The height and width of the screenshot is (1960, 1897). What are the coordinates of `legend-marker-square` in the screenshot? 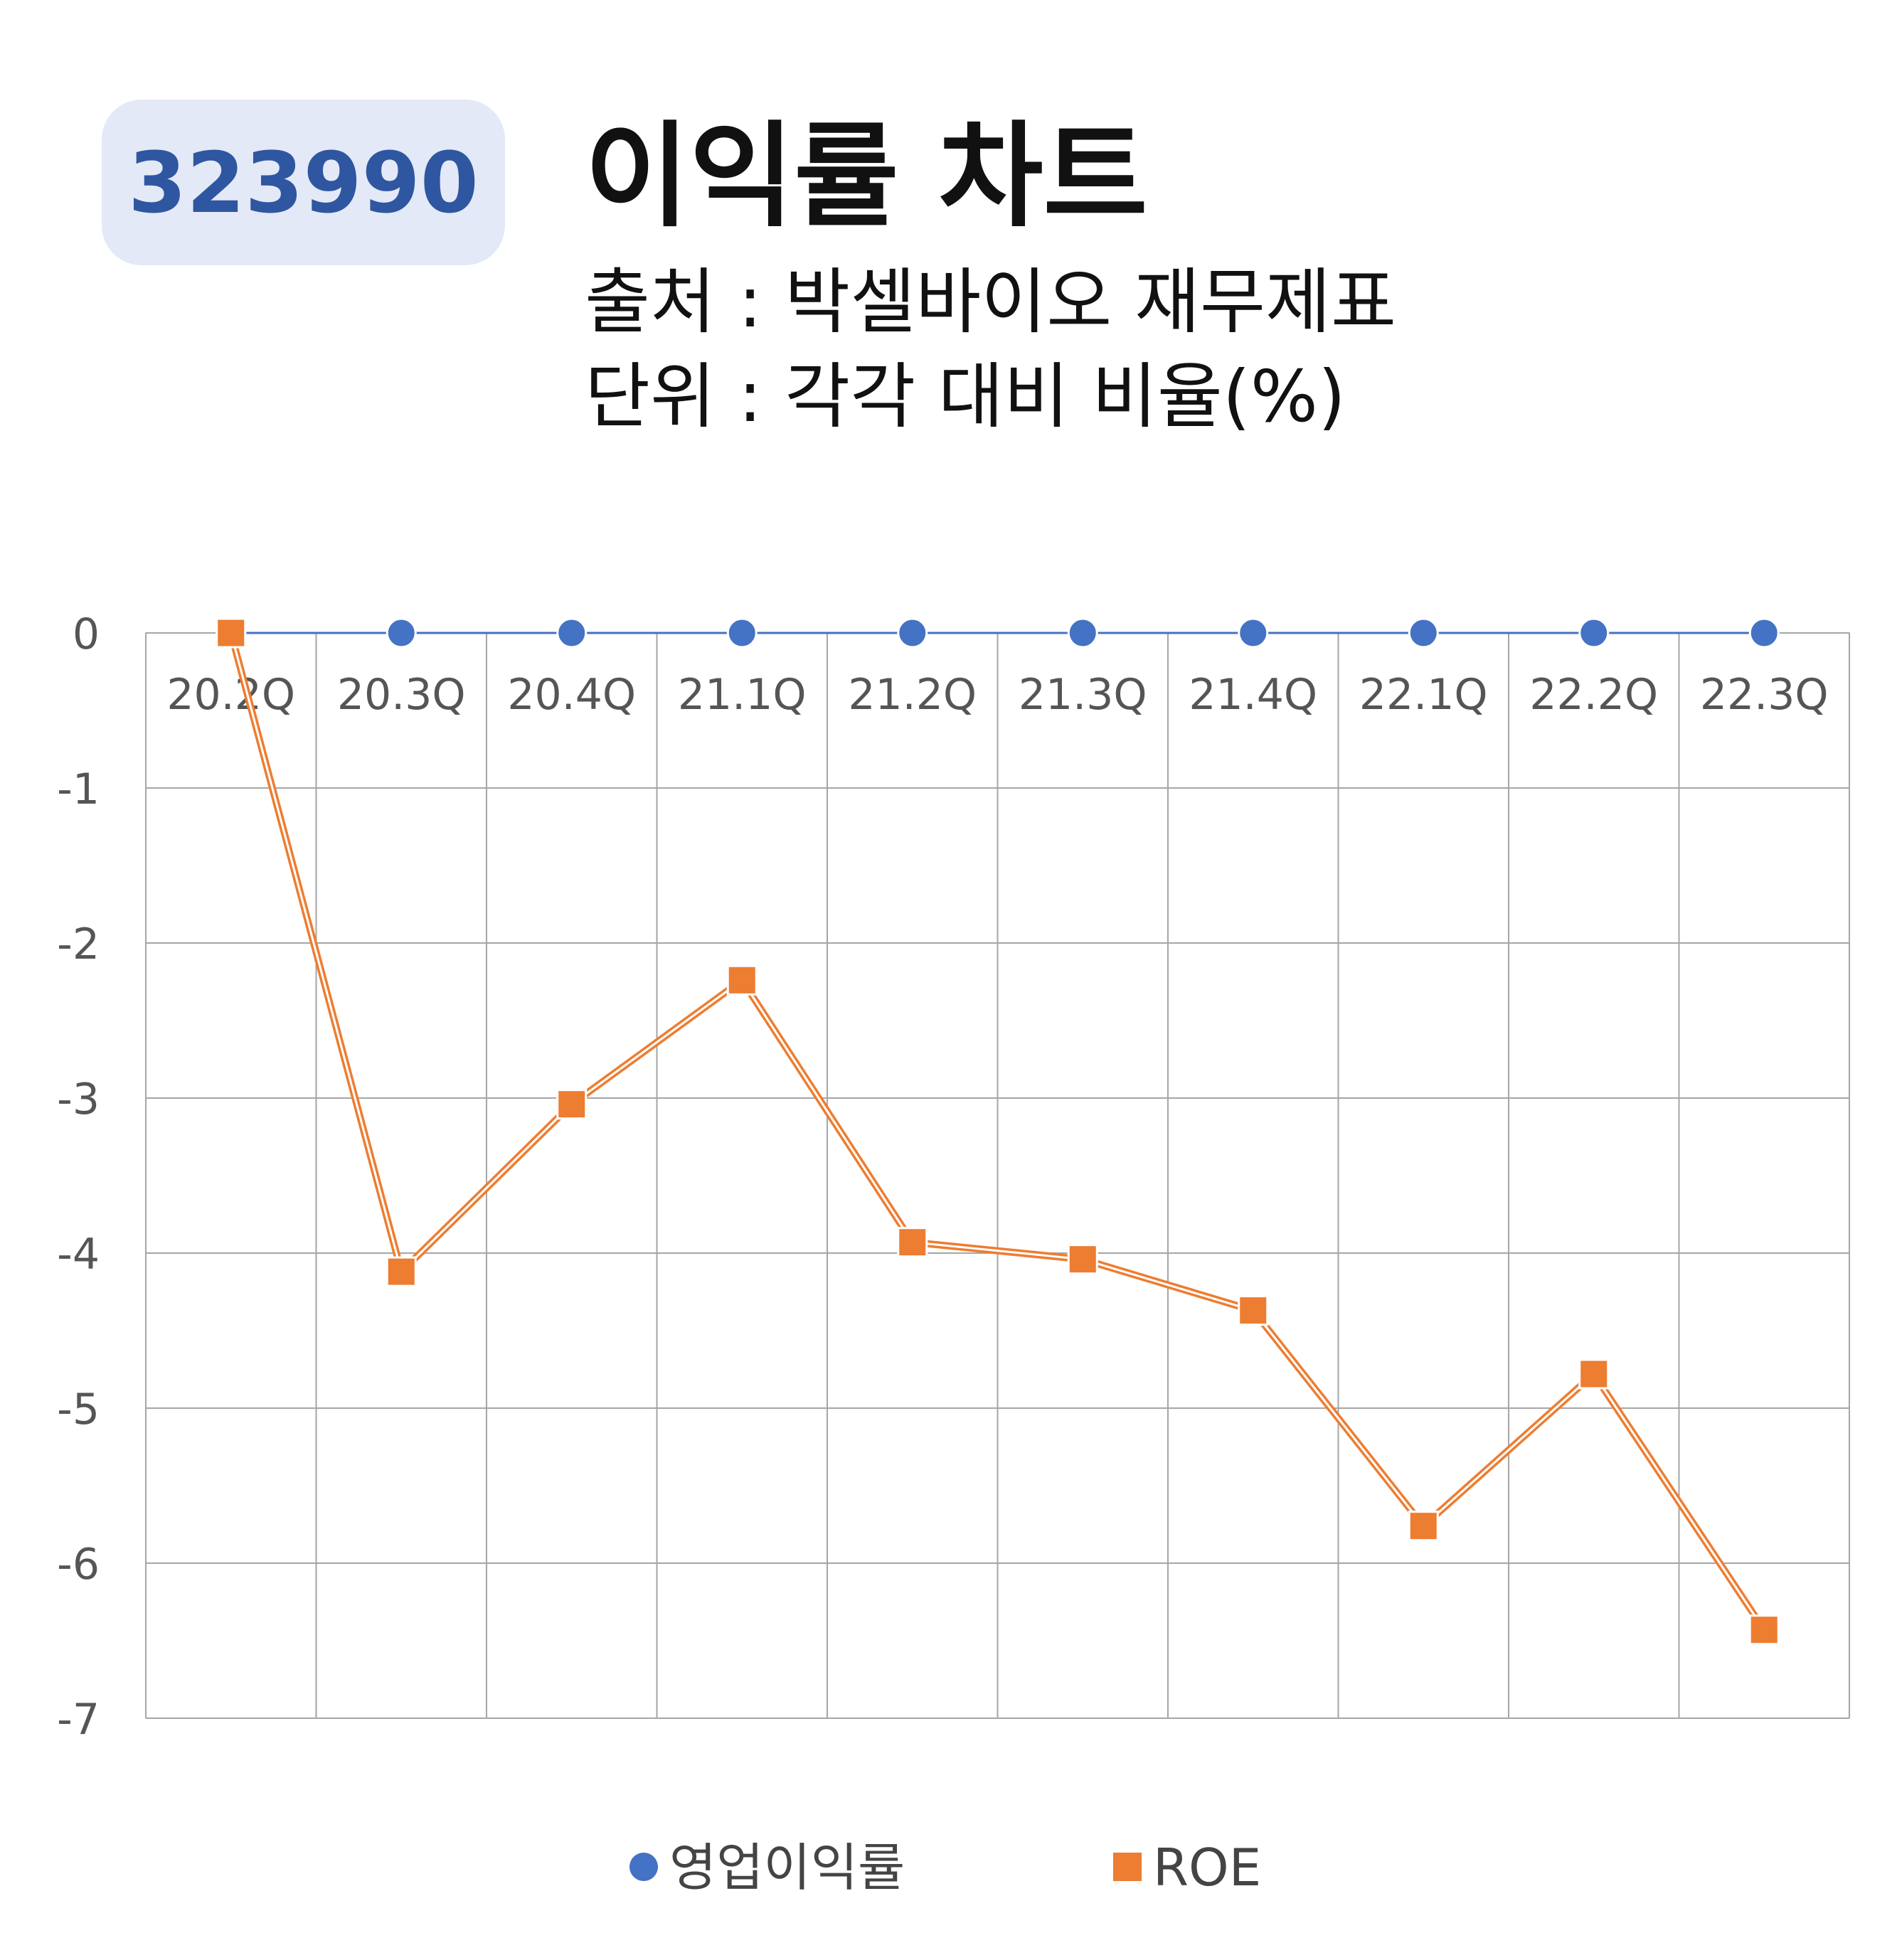 It's located at (1128, 1867).